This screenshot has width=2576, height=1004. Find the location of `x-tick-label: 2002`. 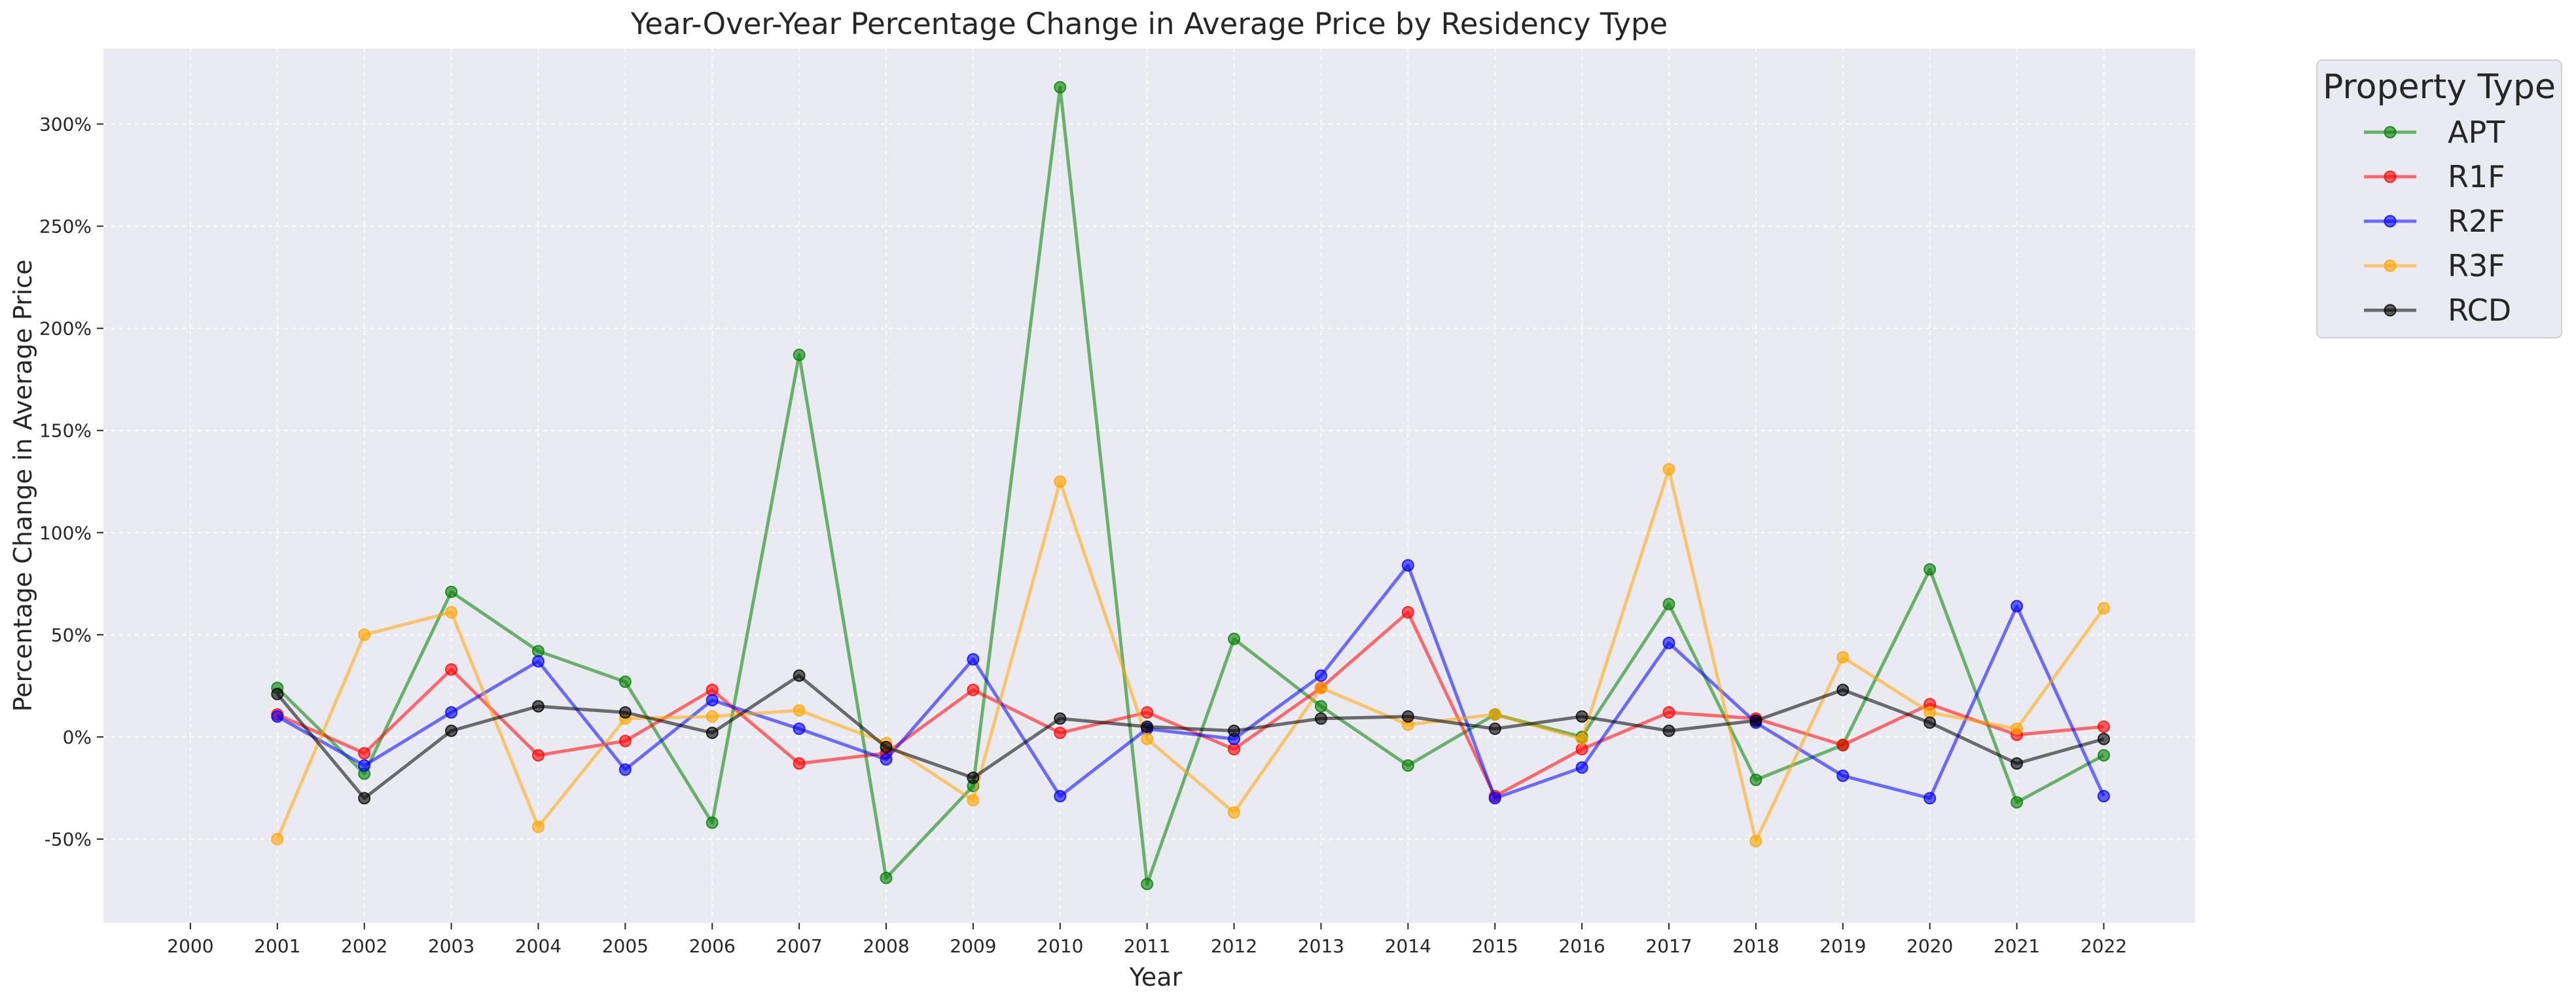

x-tick-label: 2002 is located at coordinates (364, 946).